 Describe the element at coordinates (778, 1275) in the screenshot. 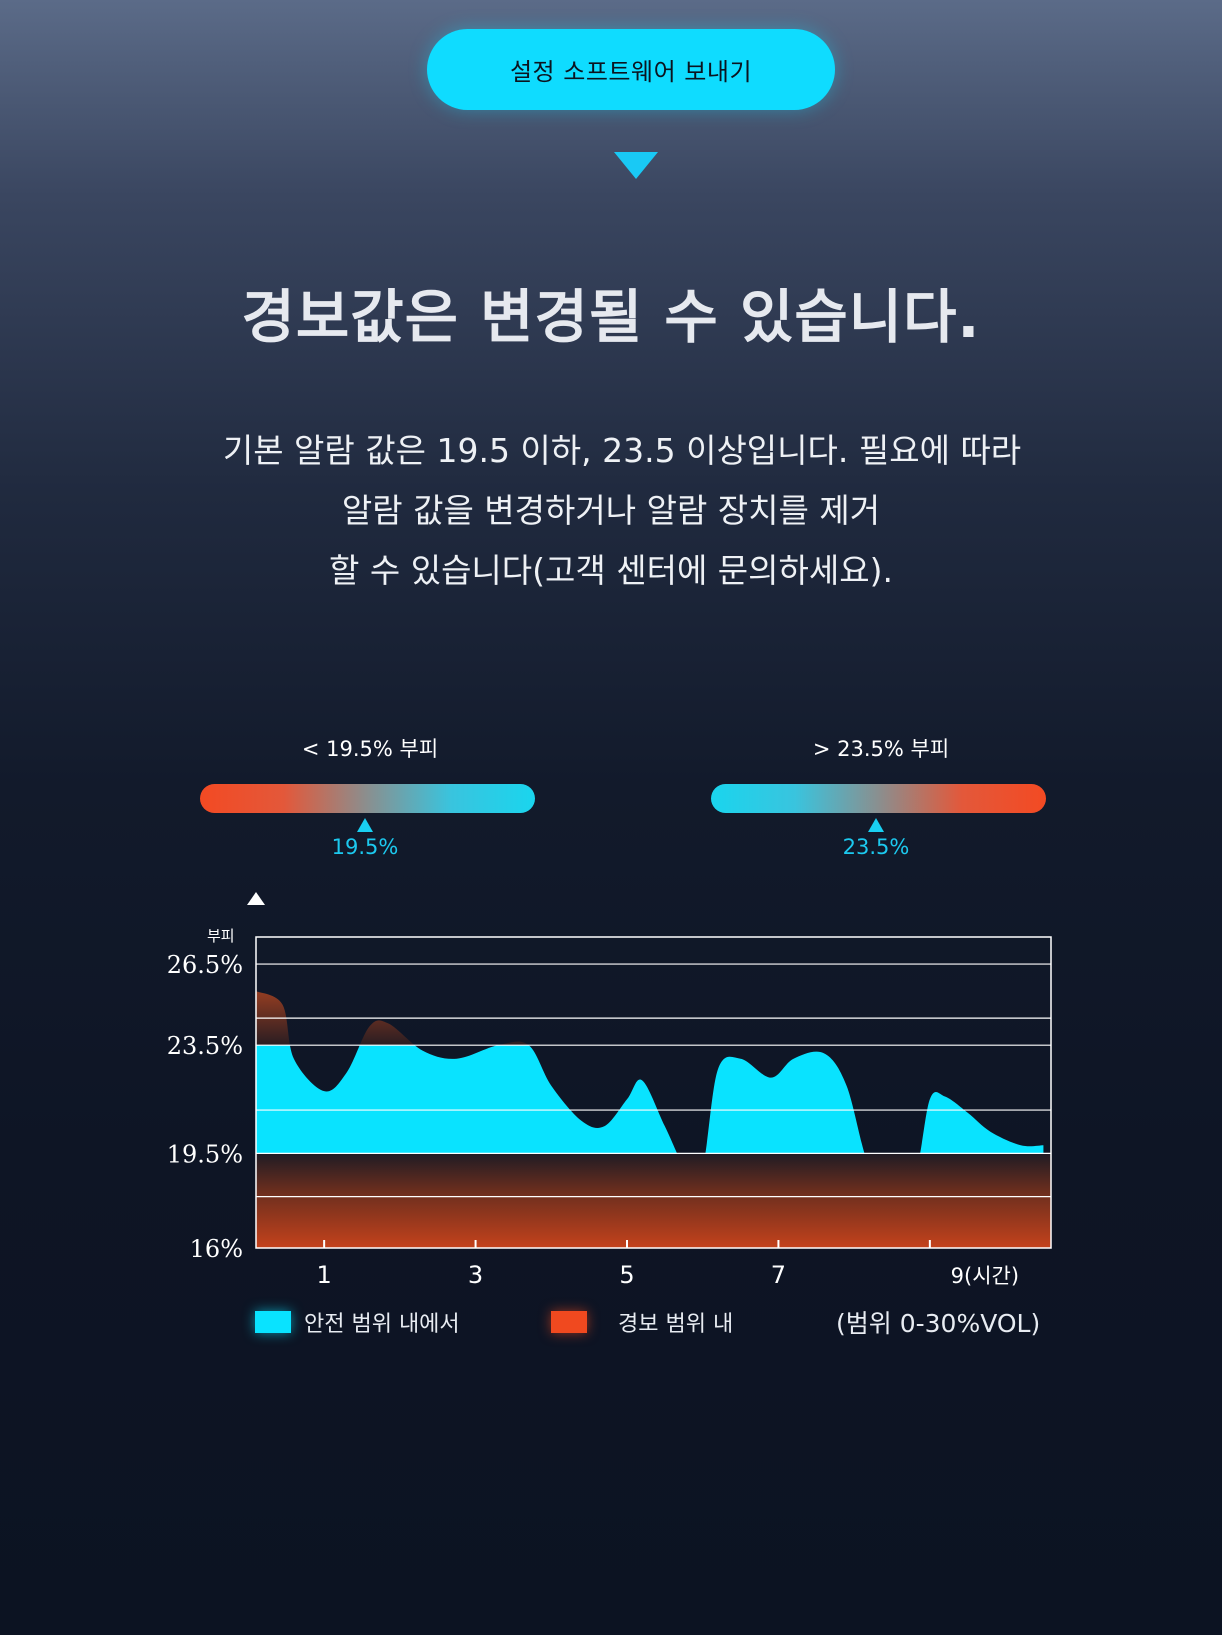

I see `x-tick-label: 7` at that location.